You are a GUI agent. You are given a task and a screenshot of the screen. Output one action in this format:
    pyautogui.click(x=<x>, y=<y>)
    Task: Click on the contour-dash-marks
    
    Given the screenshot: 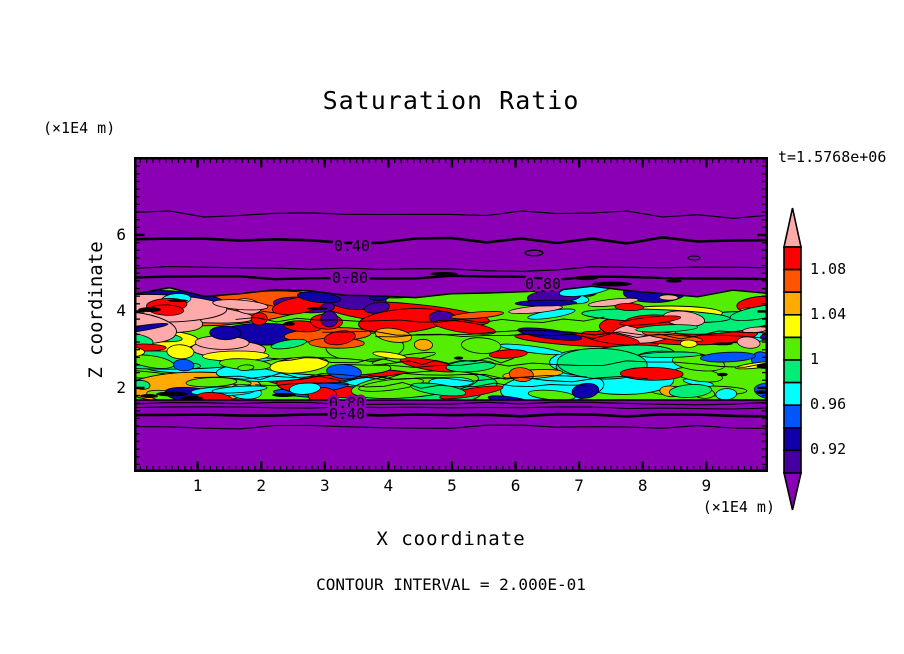 What is the action you would take?
    pyautogui.click(x=411, y=336)
    